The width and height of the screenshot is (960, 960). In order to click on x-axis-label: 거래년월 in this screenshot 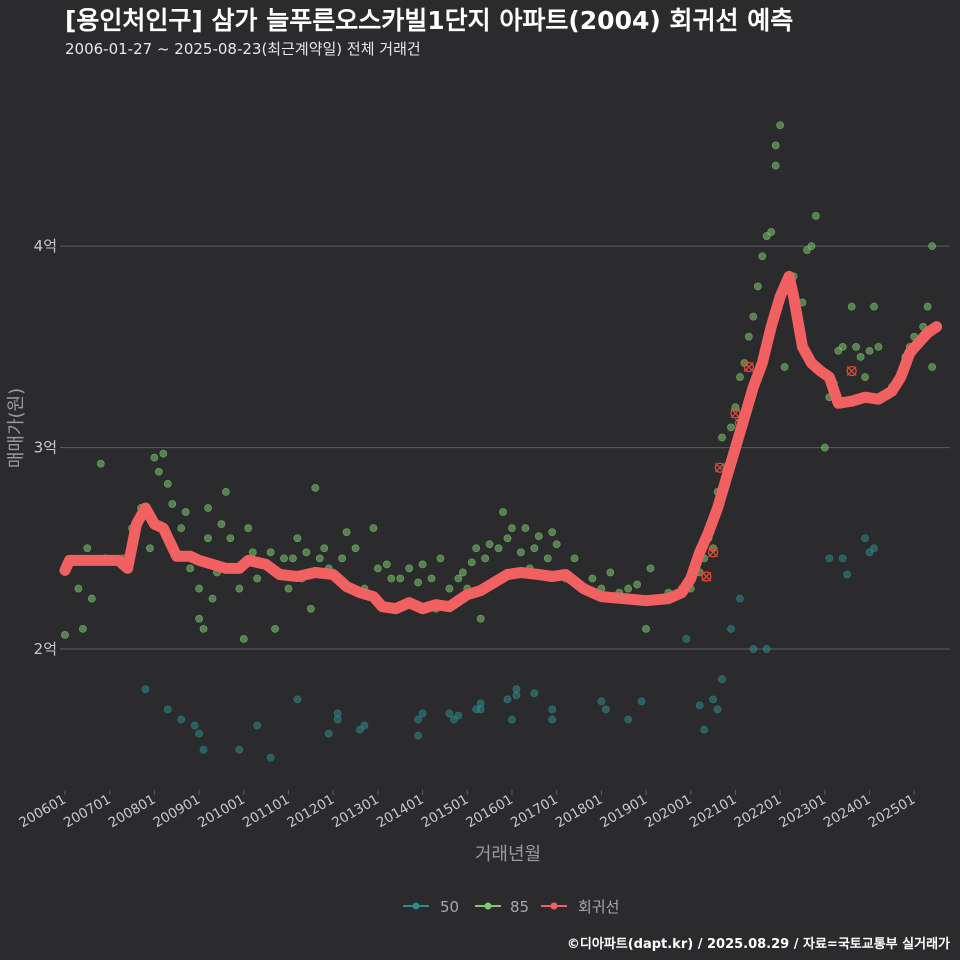, I will do `click(508, 854)`.